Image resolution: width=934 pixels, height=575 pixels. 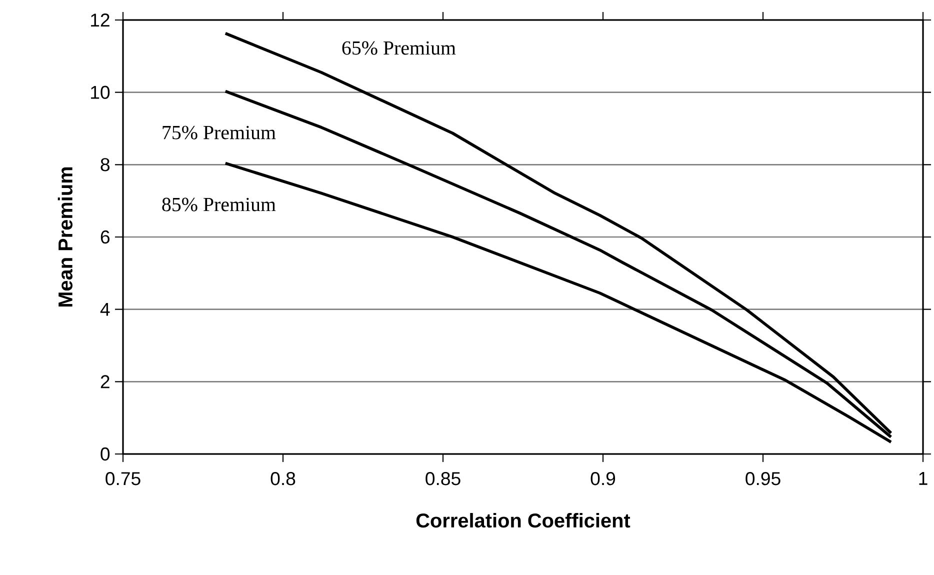 What do you see at coordinates (105, 237) in the screenshot?
I see `y-tick-label: 6` at bounding box center [105, 237].